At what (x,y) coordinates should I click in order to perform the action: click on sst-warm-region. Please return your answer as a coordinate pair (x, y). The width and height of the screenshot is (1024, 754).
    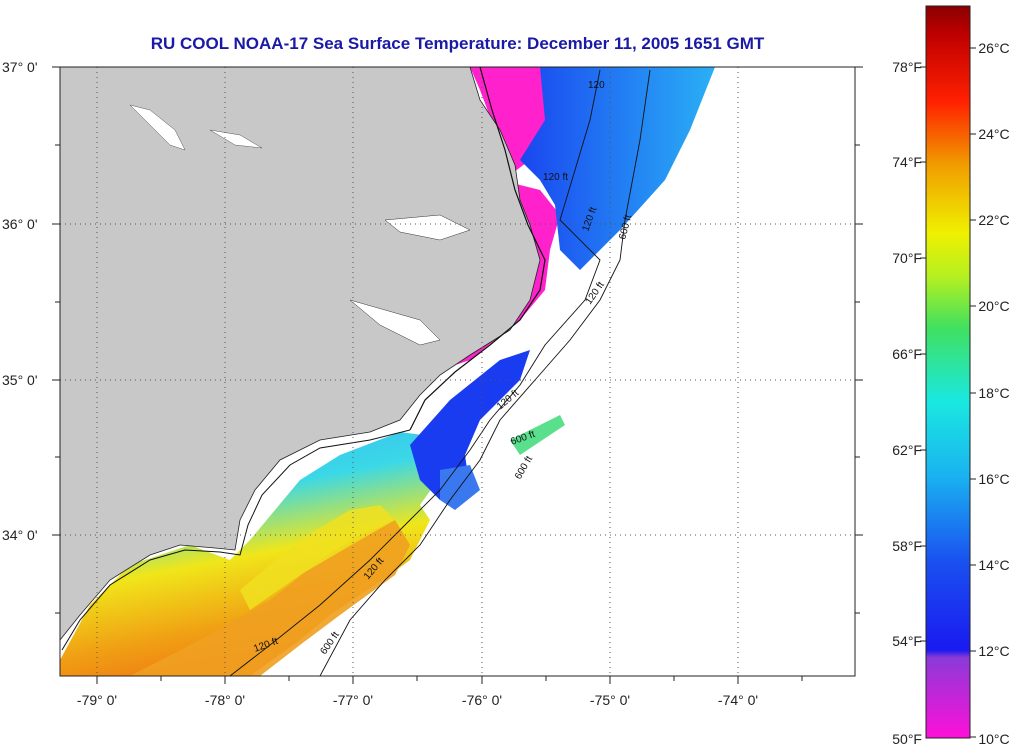
    Looking at the image, I should click on (252, 554).